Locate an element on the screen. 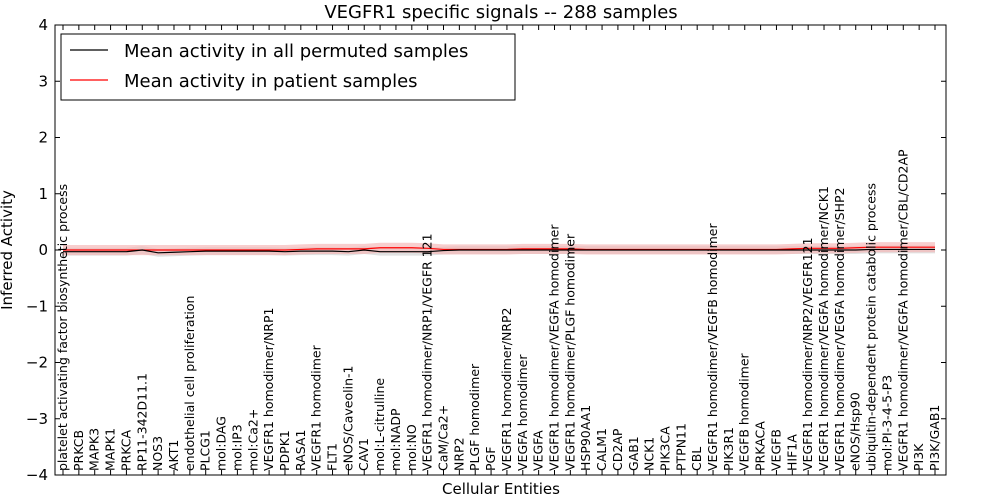  category-label: MAPK3 is located at coordinates (94, 449).